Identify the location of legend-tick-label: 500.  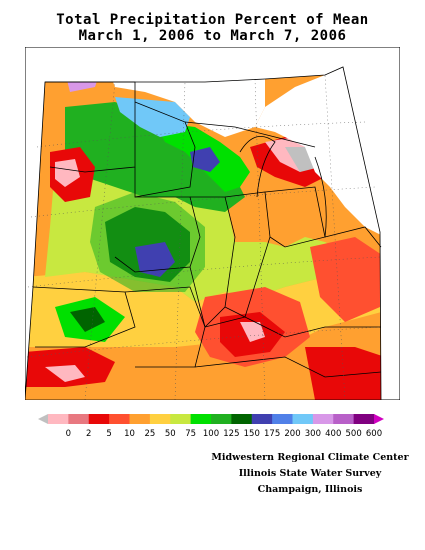
(354, 433).